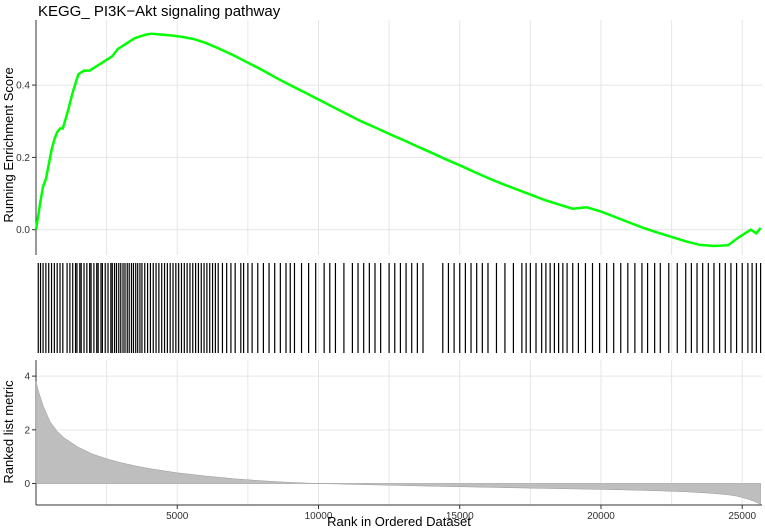 This screenshot has height=531, width=765. What do you see at coordinates (27, 484) in the screenshot?
I see `y-tick-label: 0` at bounding box center [27, 484].